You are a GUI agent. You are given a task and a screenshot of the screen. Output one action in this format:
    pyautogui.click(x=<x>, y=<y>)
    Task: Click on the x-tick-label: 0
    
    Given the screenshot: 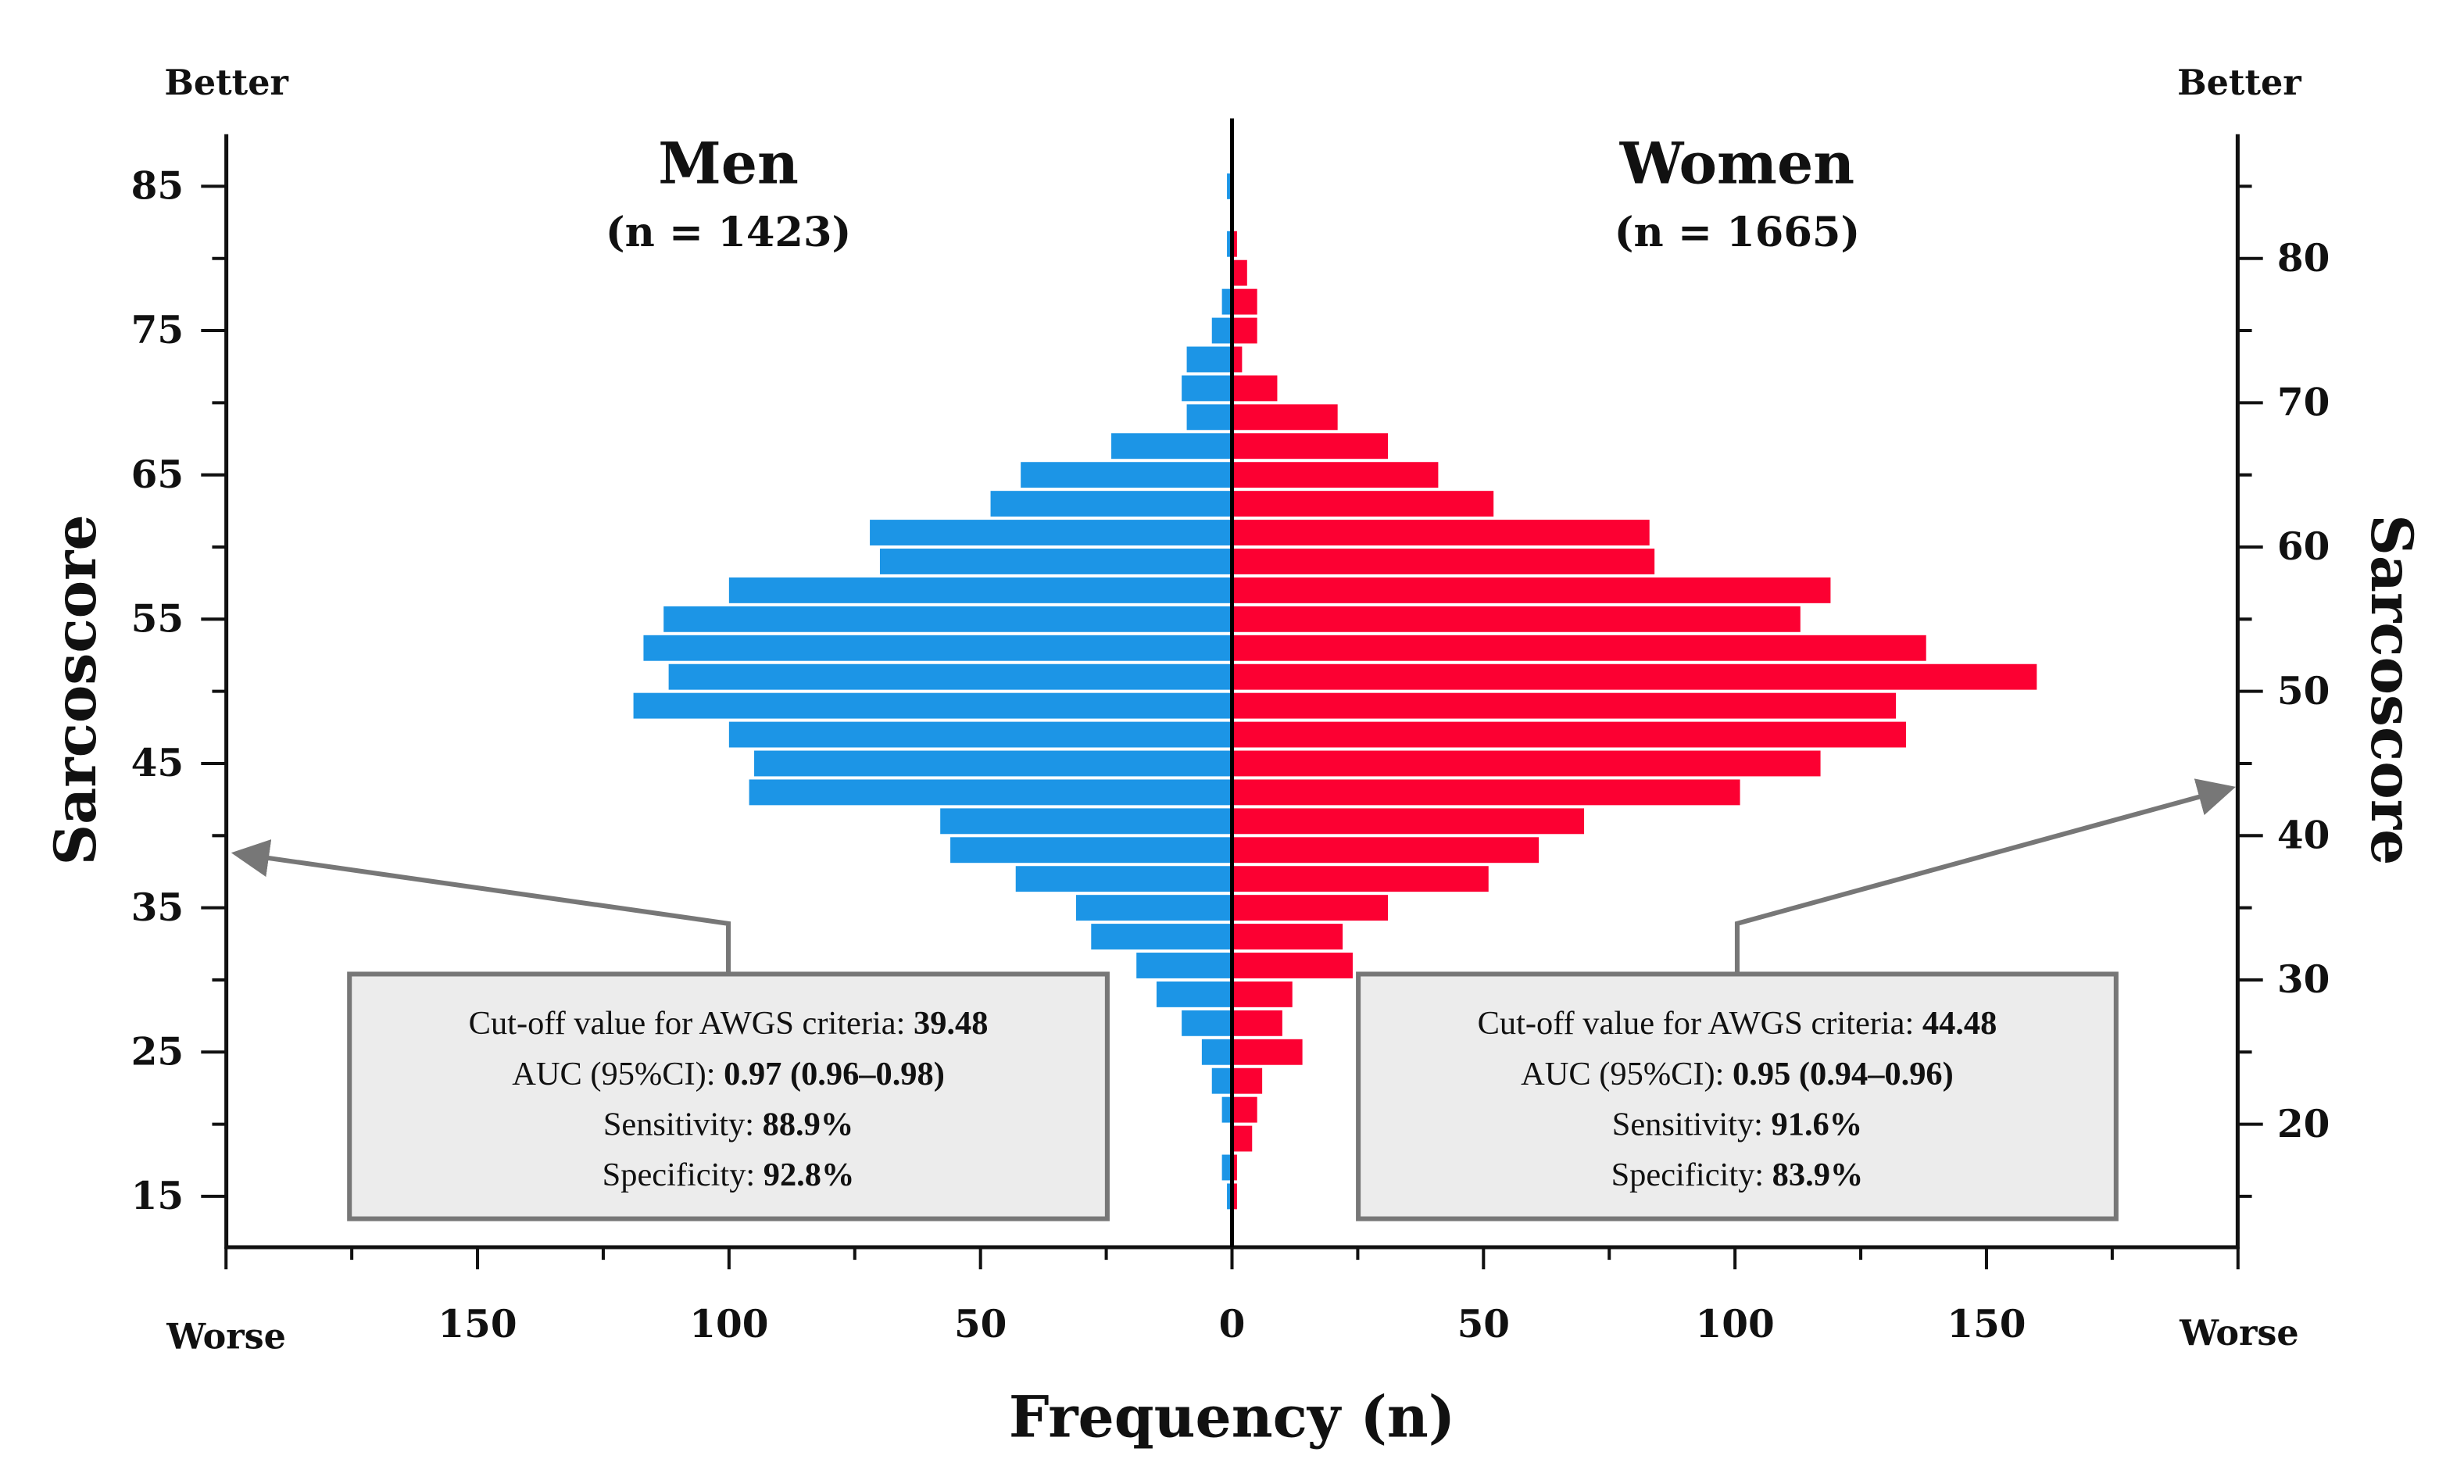 What is the action you would take?
    pyautogui.click(x=1232, y=1324)
    